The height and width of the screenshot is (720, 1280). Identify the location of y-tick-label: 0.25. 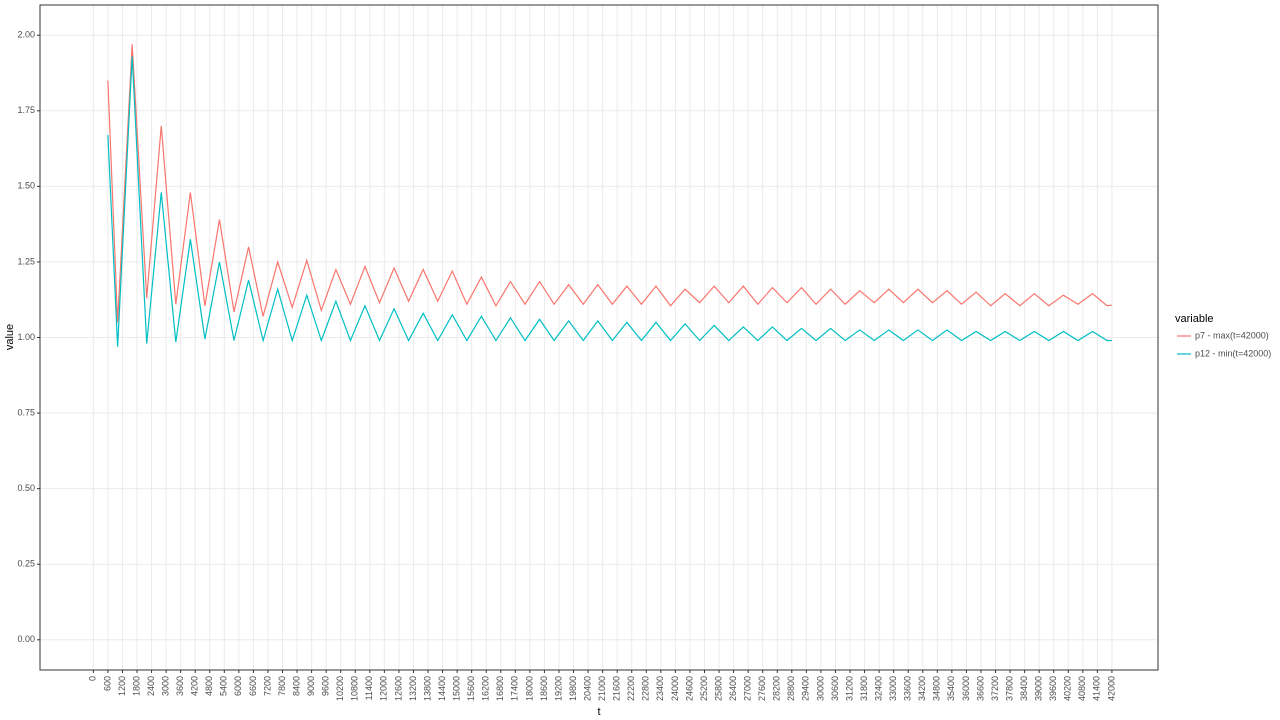
(26, 564).